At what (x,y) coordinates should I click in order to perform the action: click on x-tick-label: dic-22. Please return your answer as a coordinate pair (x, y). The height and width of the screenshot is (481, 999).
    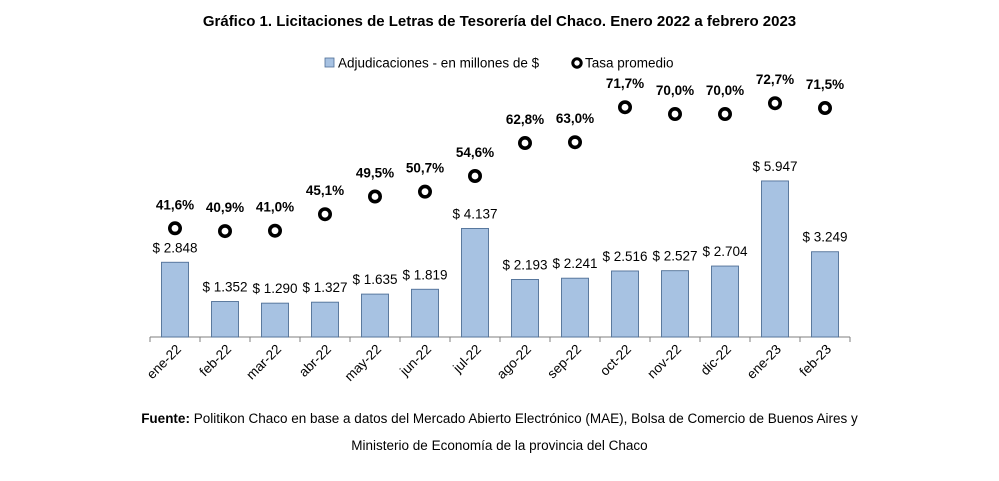
    Looking at the image, I should click on (716, 360).